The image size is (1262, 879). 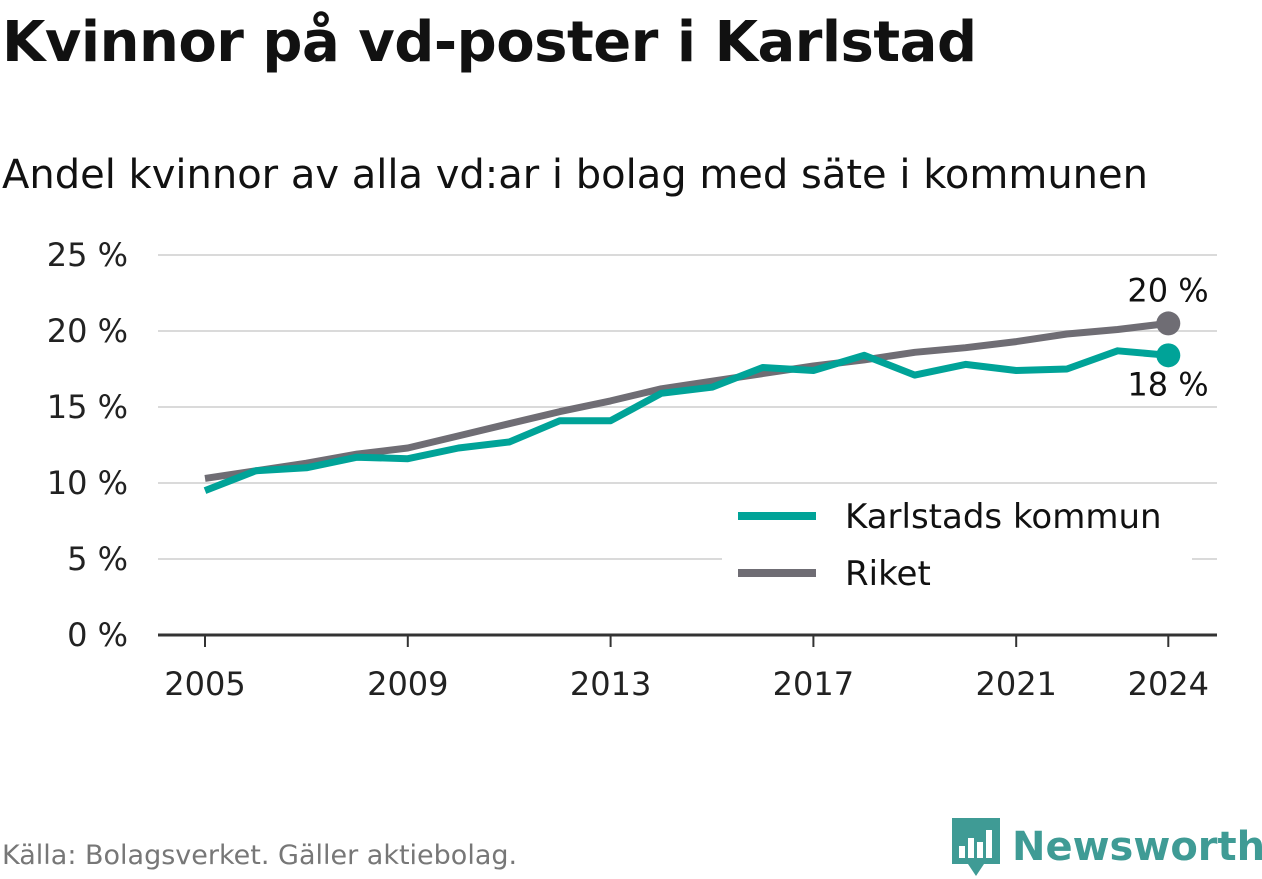 What do you see at coordinates (97, 635) in the screenshot?
I see `y-tick-label: 0 %` at bounding box center [97, 635].